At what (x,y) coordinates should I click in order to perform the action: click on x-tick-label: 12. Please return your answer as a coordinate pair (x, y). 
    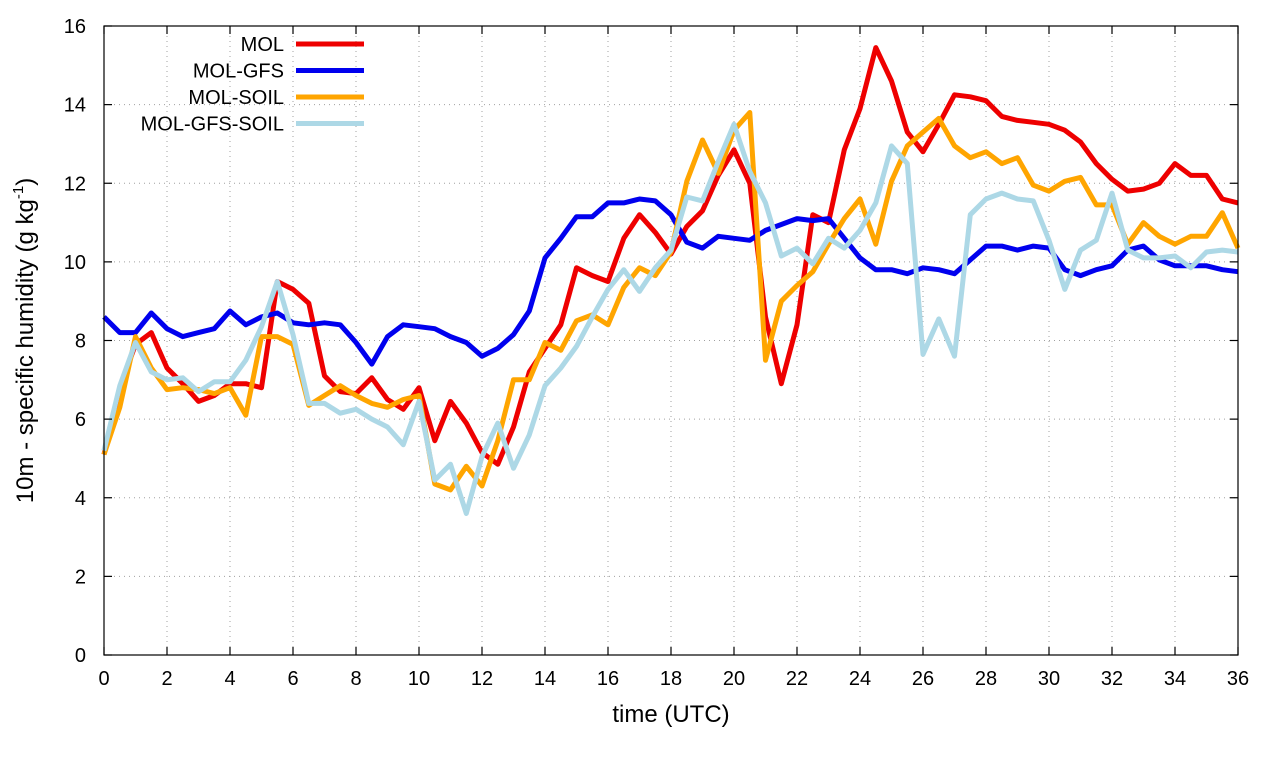
    Looking at the image, I should click on (482, 679).